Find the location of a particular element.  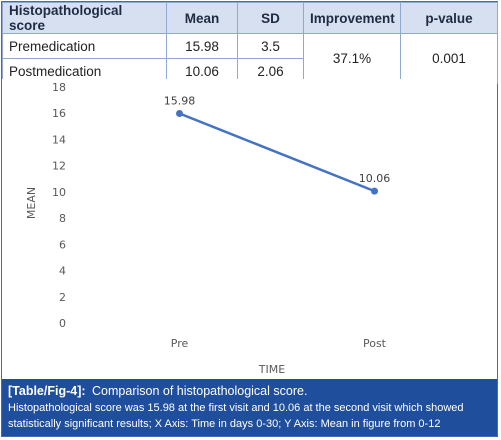

table-row: Premedication 15.98 3.5 37.1% 0.001 is located at coordinates (250, 58).